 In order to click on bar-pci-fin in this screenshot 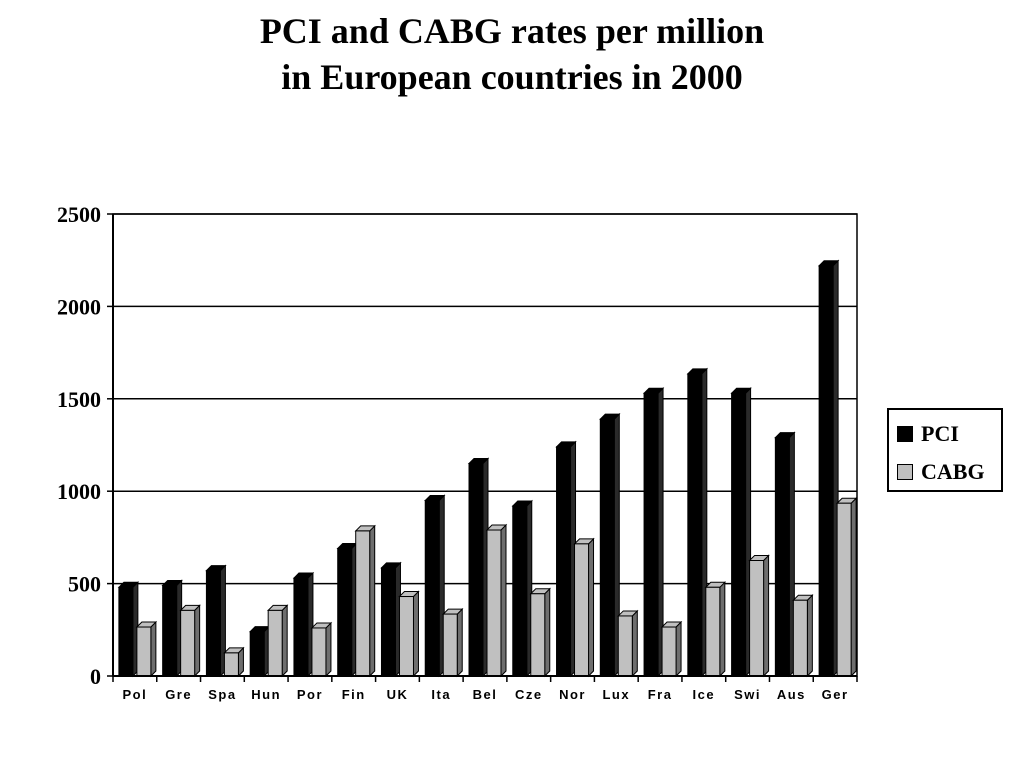, I will do `click(347, 610)`.